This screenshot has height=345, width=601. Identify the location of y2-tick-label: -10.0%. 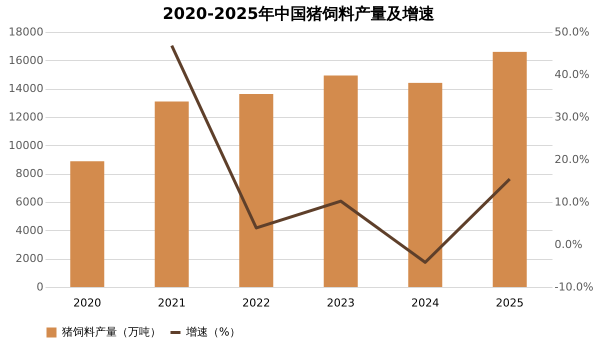
(574, 287).